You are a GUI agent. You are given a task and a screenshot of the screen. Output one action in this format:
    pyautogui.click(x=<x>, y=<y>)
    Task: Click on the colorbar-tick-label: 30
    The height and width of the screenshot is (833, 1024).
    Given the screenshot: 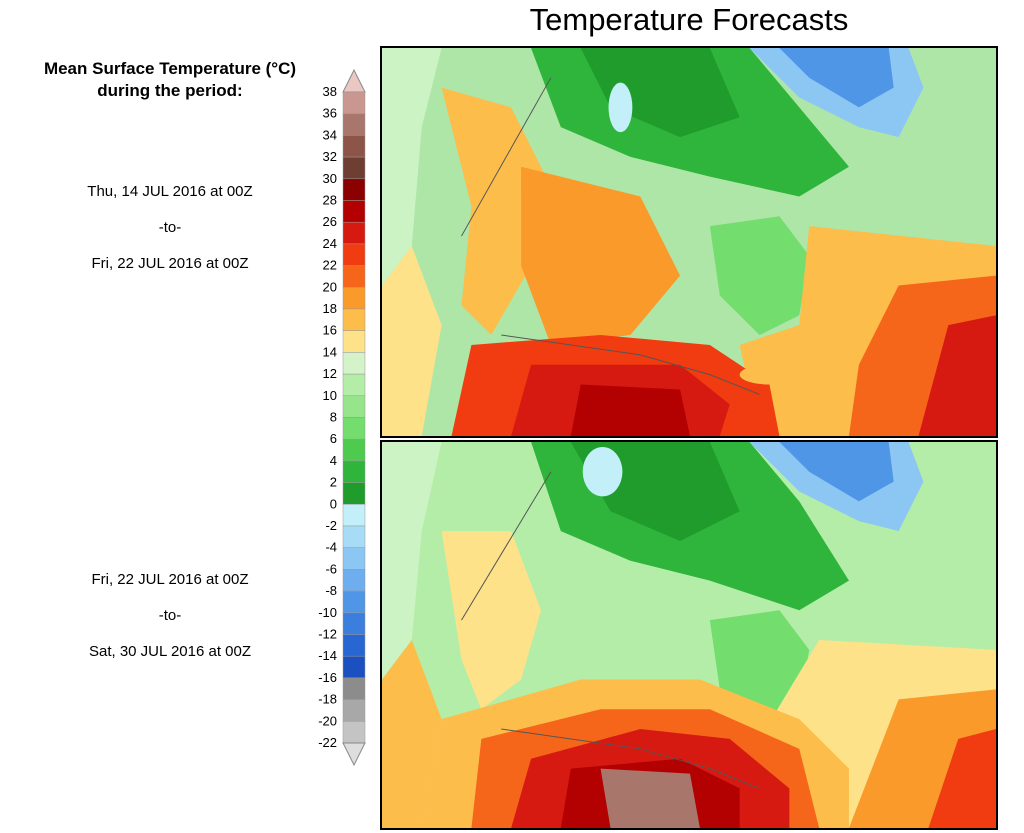 What is the action you would take?
    pyautogui.click(x=330, y=178)
    